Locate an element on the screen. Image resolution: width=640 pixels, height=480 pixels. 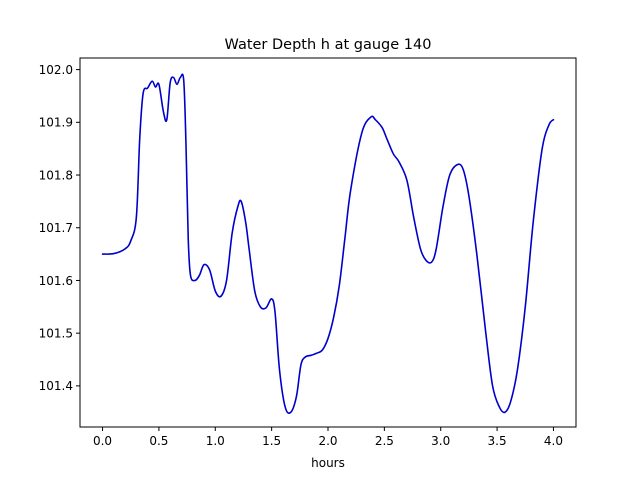
y-tick-label: 101.9 is located at coordinates (56, 123).